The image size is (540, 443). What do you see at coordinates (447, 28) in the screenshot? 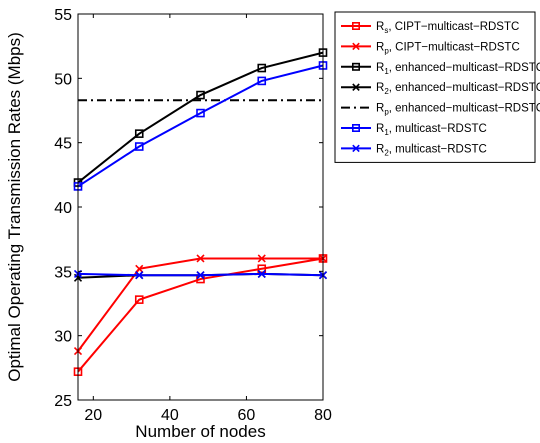
I see `legend-label: Rs, CIPT−multicast−RDSTC` at bounding box center [447, 28].